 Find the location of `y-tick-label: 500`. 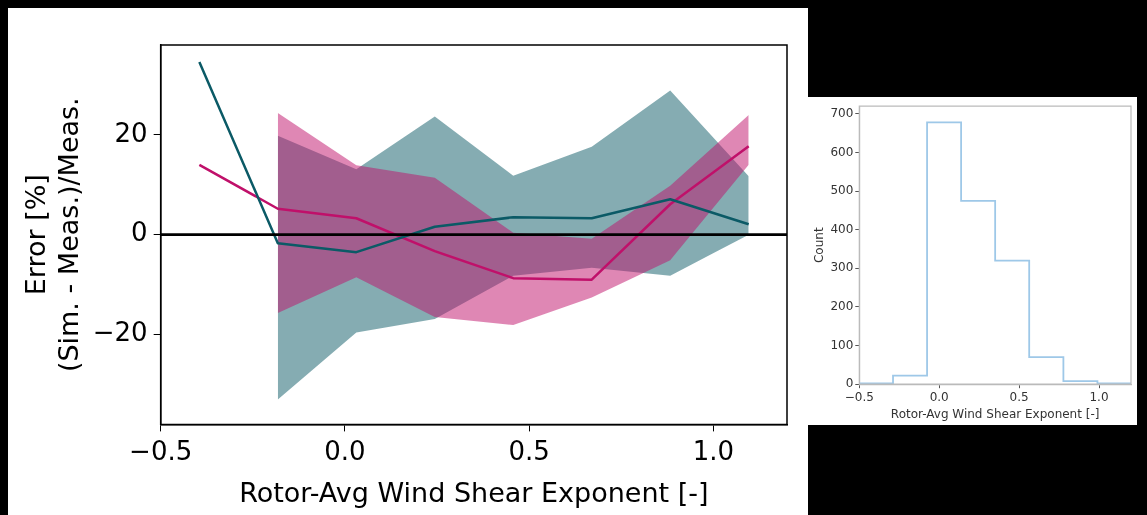

y-tick-label: 500 is located at coordinates (842, 190).